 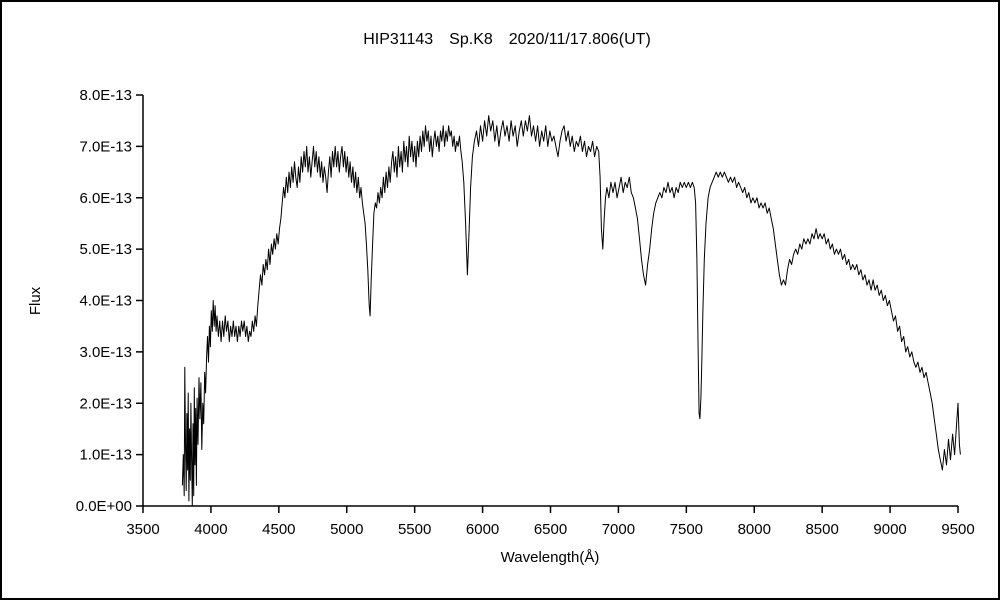 I want to click on y-tick-label: 6.0E-13, so click(x=105, y=198).